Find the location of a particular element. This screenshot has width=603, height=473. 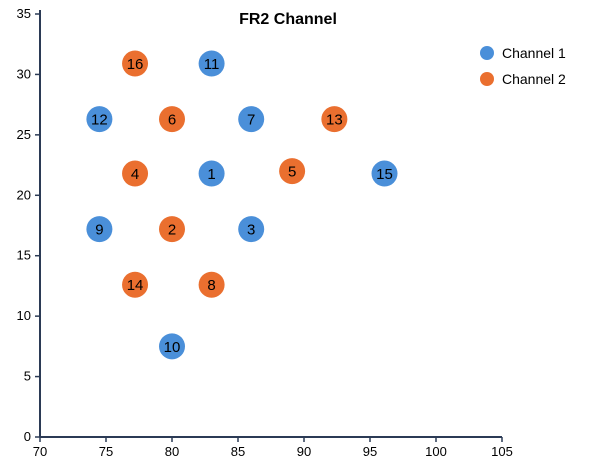

point-label: 10 is located at coordinates (172, 347).